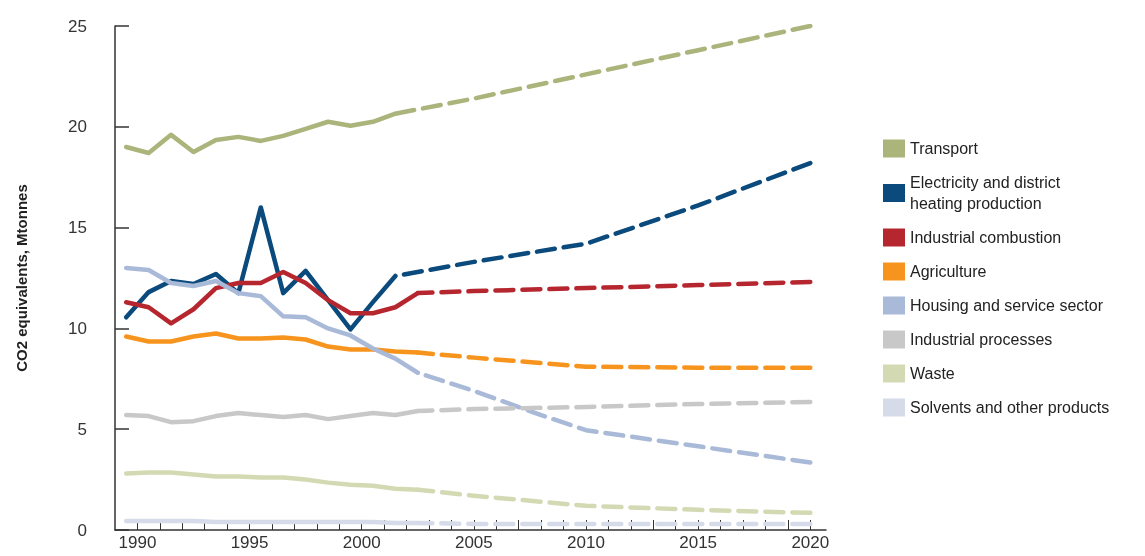  I want to click on legend-label: Waste, so click(932, 373).